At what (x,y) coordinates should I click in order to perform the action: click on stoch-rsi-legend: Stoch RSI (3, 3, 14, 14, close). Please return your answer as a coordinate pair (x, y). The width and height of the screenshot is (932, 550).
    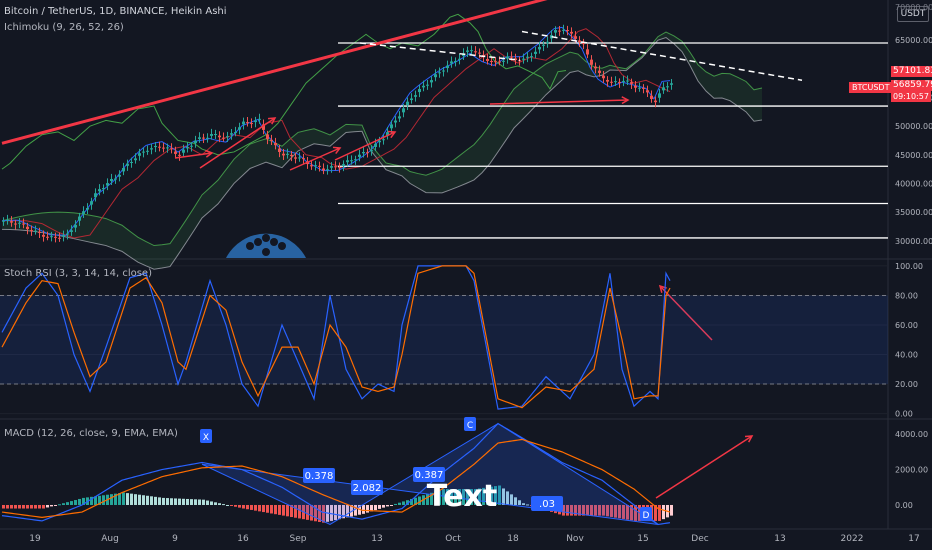
    Looking at the image, I should click on (78, 273).